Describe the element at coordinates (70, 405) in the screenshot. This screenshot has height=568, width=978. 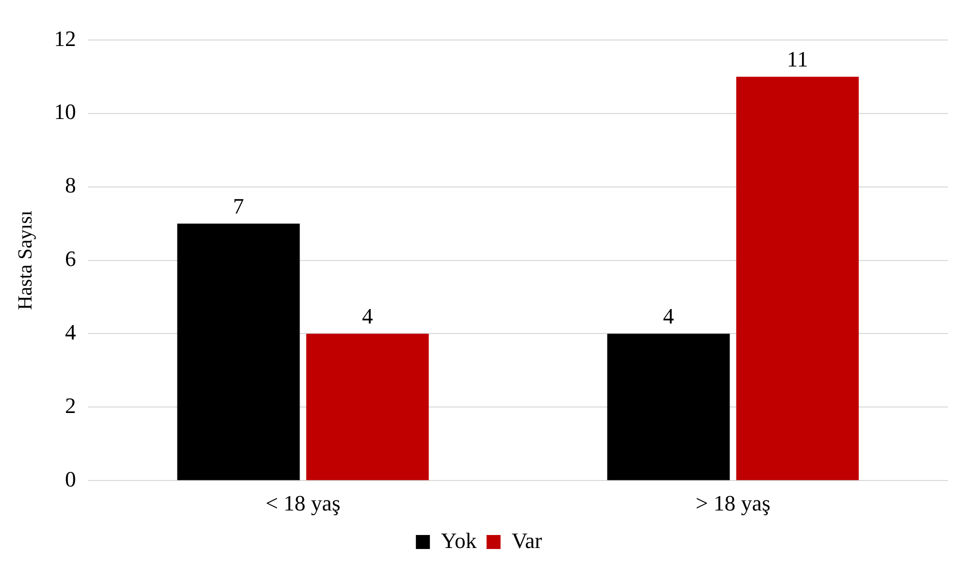
I see `y-tick-label: 2` at that location.